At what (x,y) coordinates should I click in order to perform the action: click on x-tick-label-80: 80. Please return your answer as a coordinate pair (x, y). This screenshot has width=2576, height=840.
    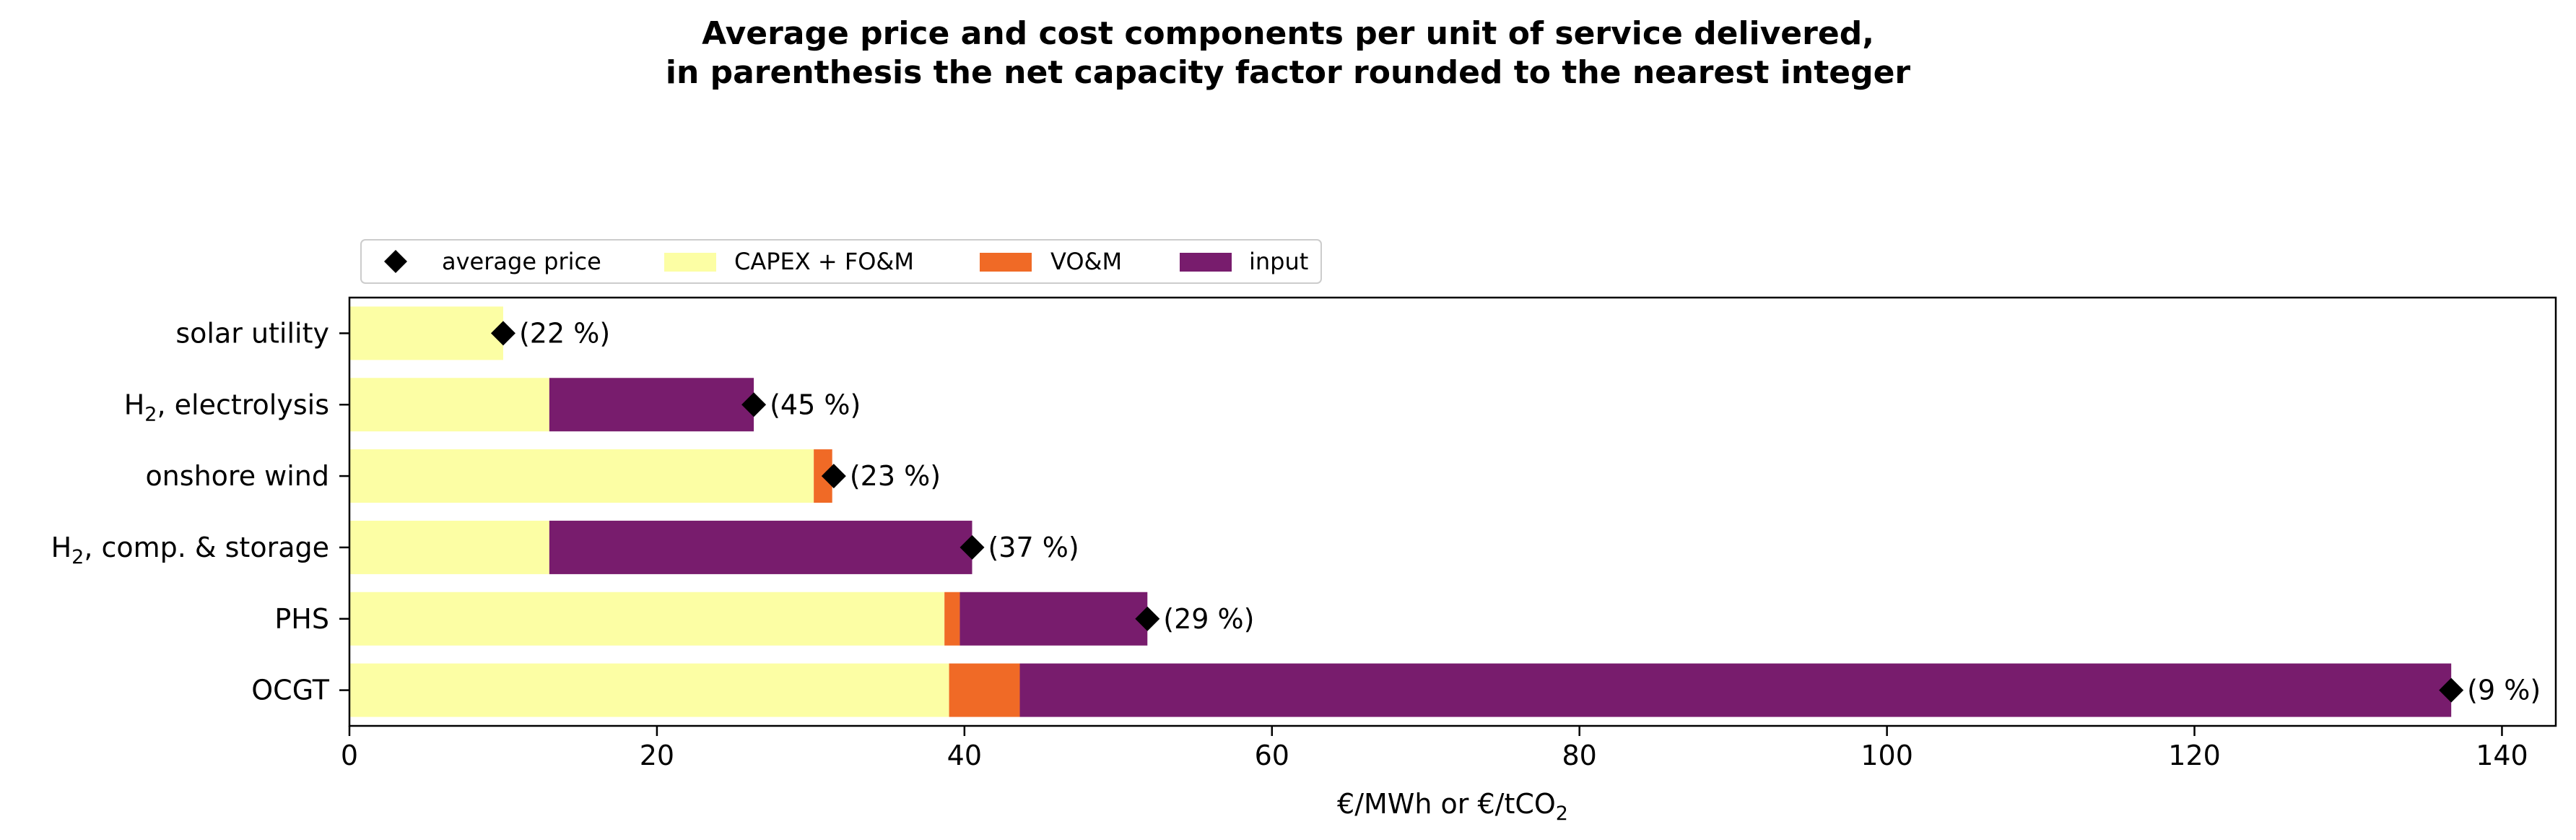
    Looking at the image, I should click on (1579, 755).